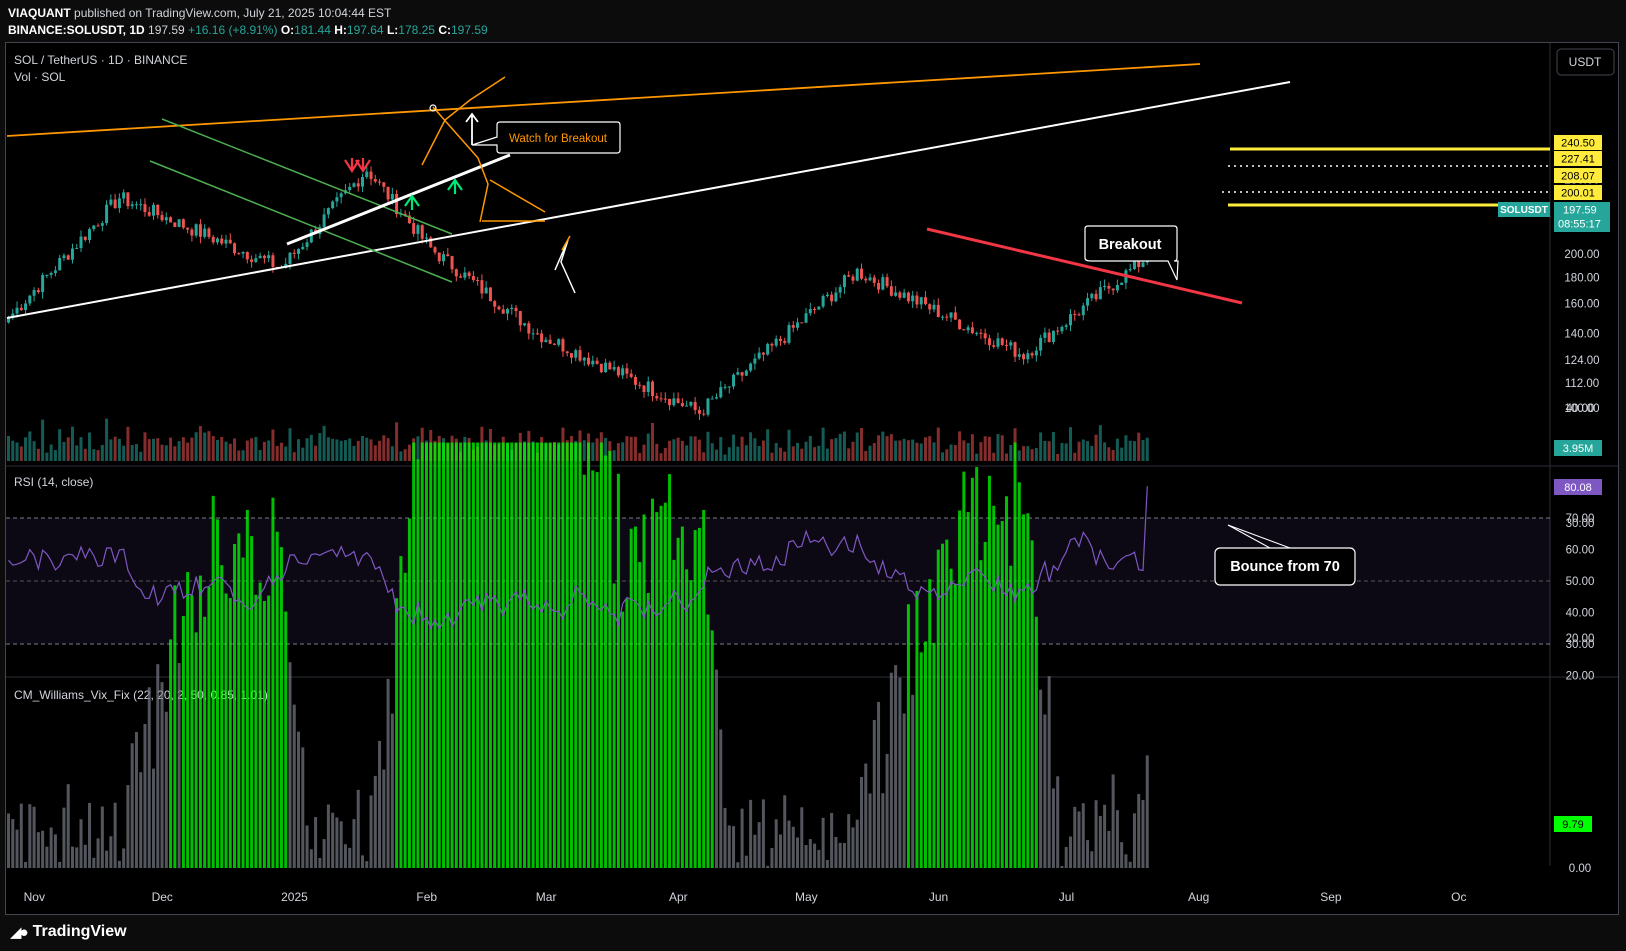 This screenshot has width=1626, height=951. What do you see at coordinates (1578, 449) in the screenshot?
I see `volume-badge-text: 3.95M` at bounding box center [1578, 449].